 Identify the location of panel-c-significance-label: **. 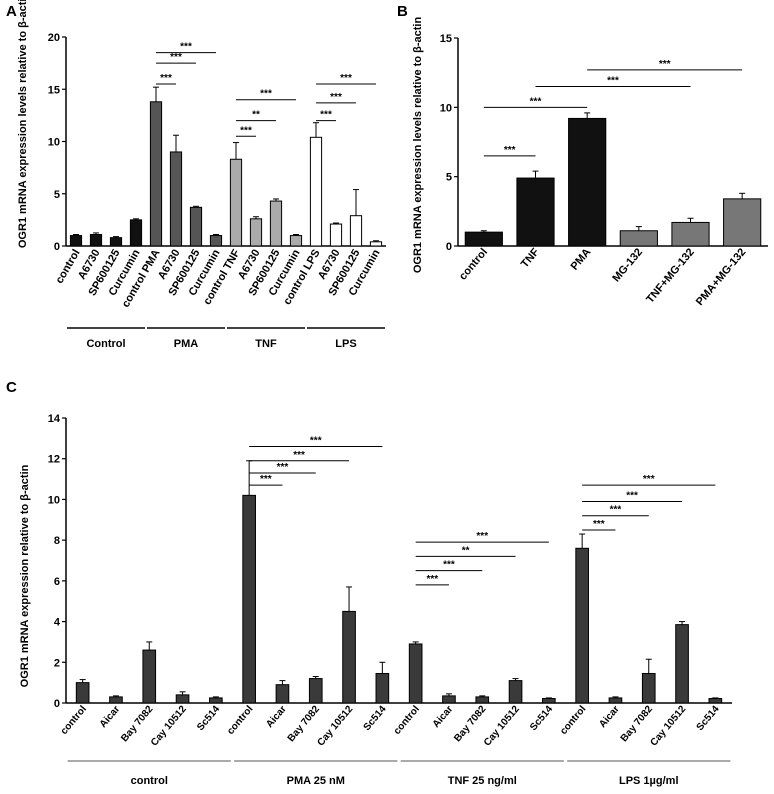
(466, 550).